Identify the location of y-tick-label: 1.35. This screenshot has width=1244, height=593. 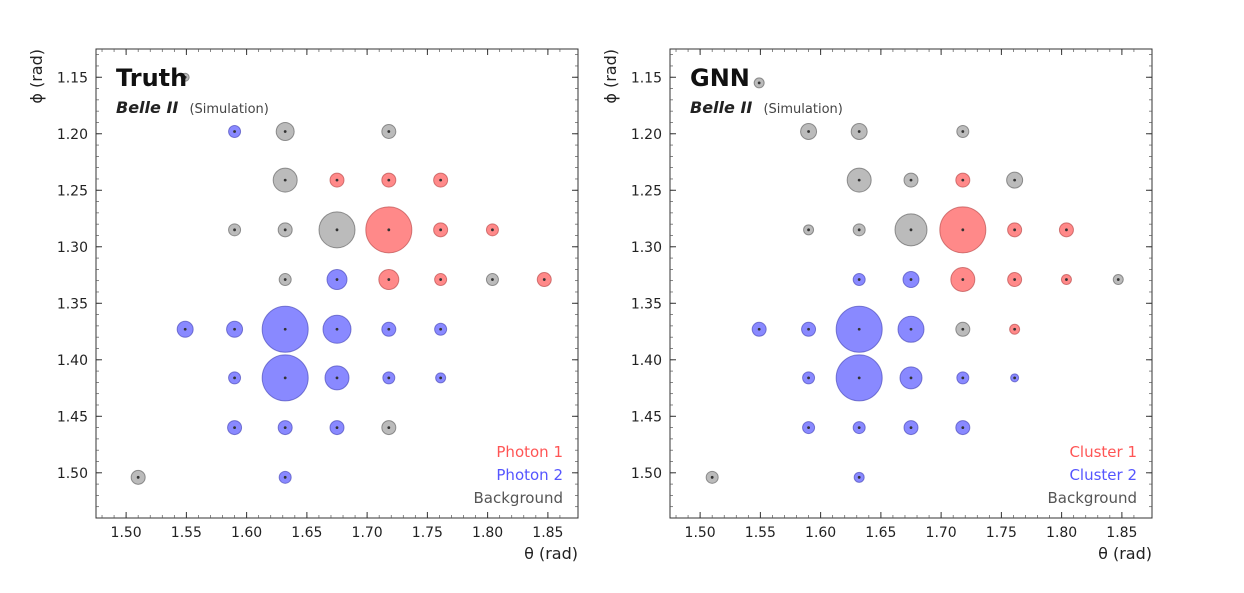
(646, 304).